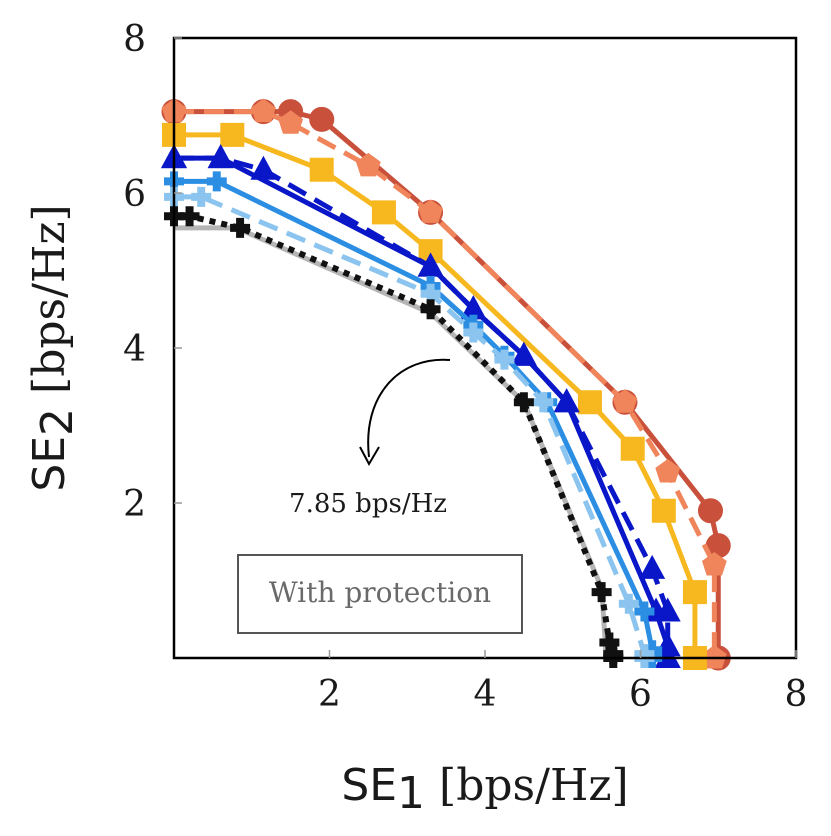 The width and height of the screenshot is (831, 836). I want to click on protection-box: With protection, so click(380, 594).